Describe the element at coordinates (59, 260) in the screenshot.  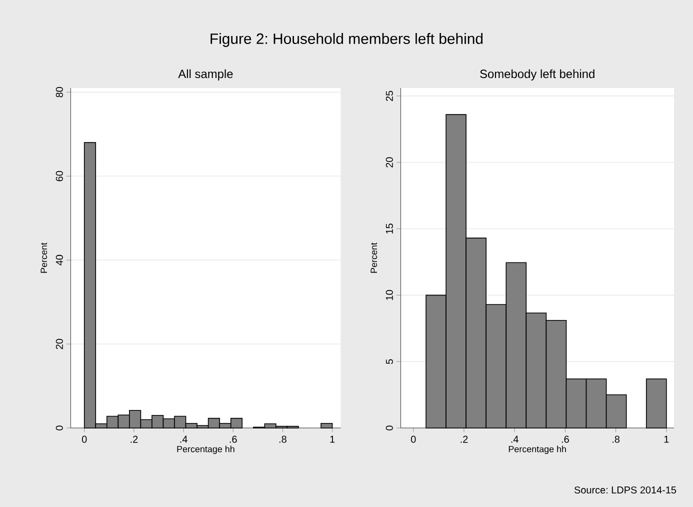
I see `y-tick-label: 40` at that location.